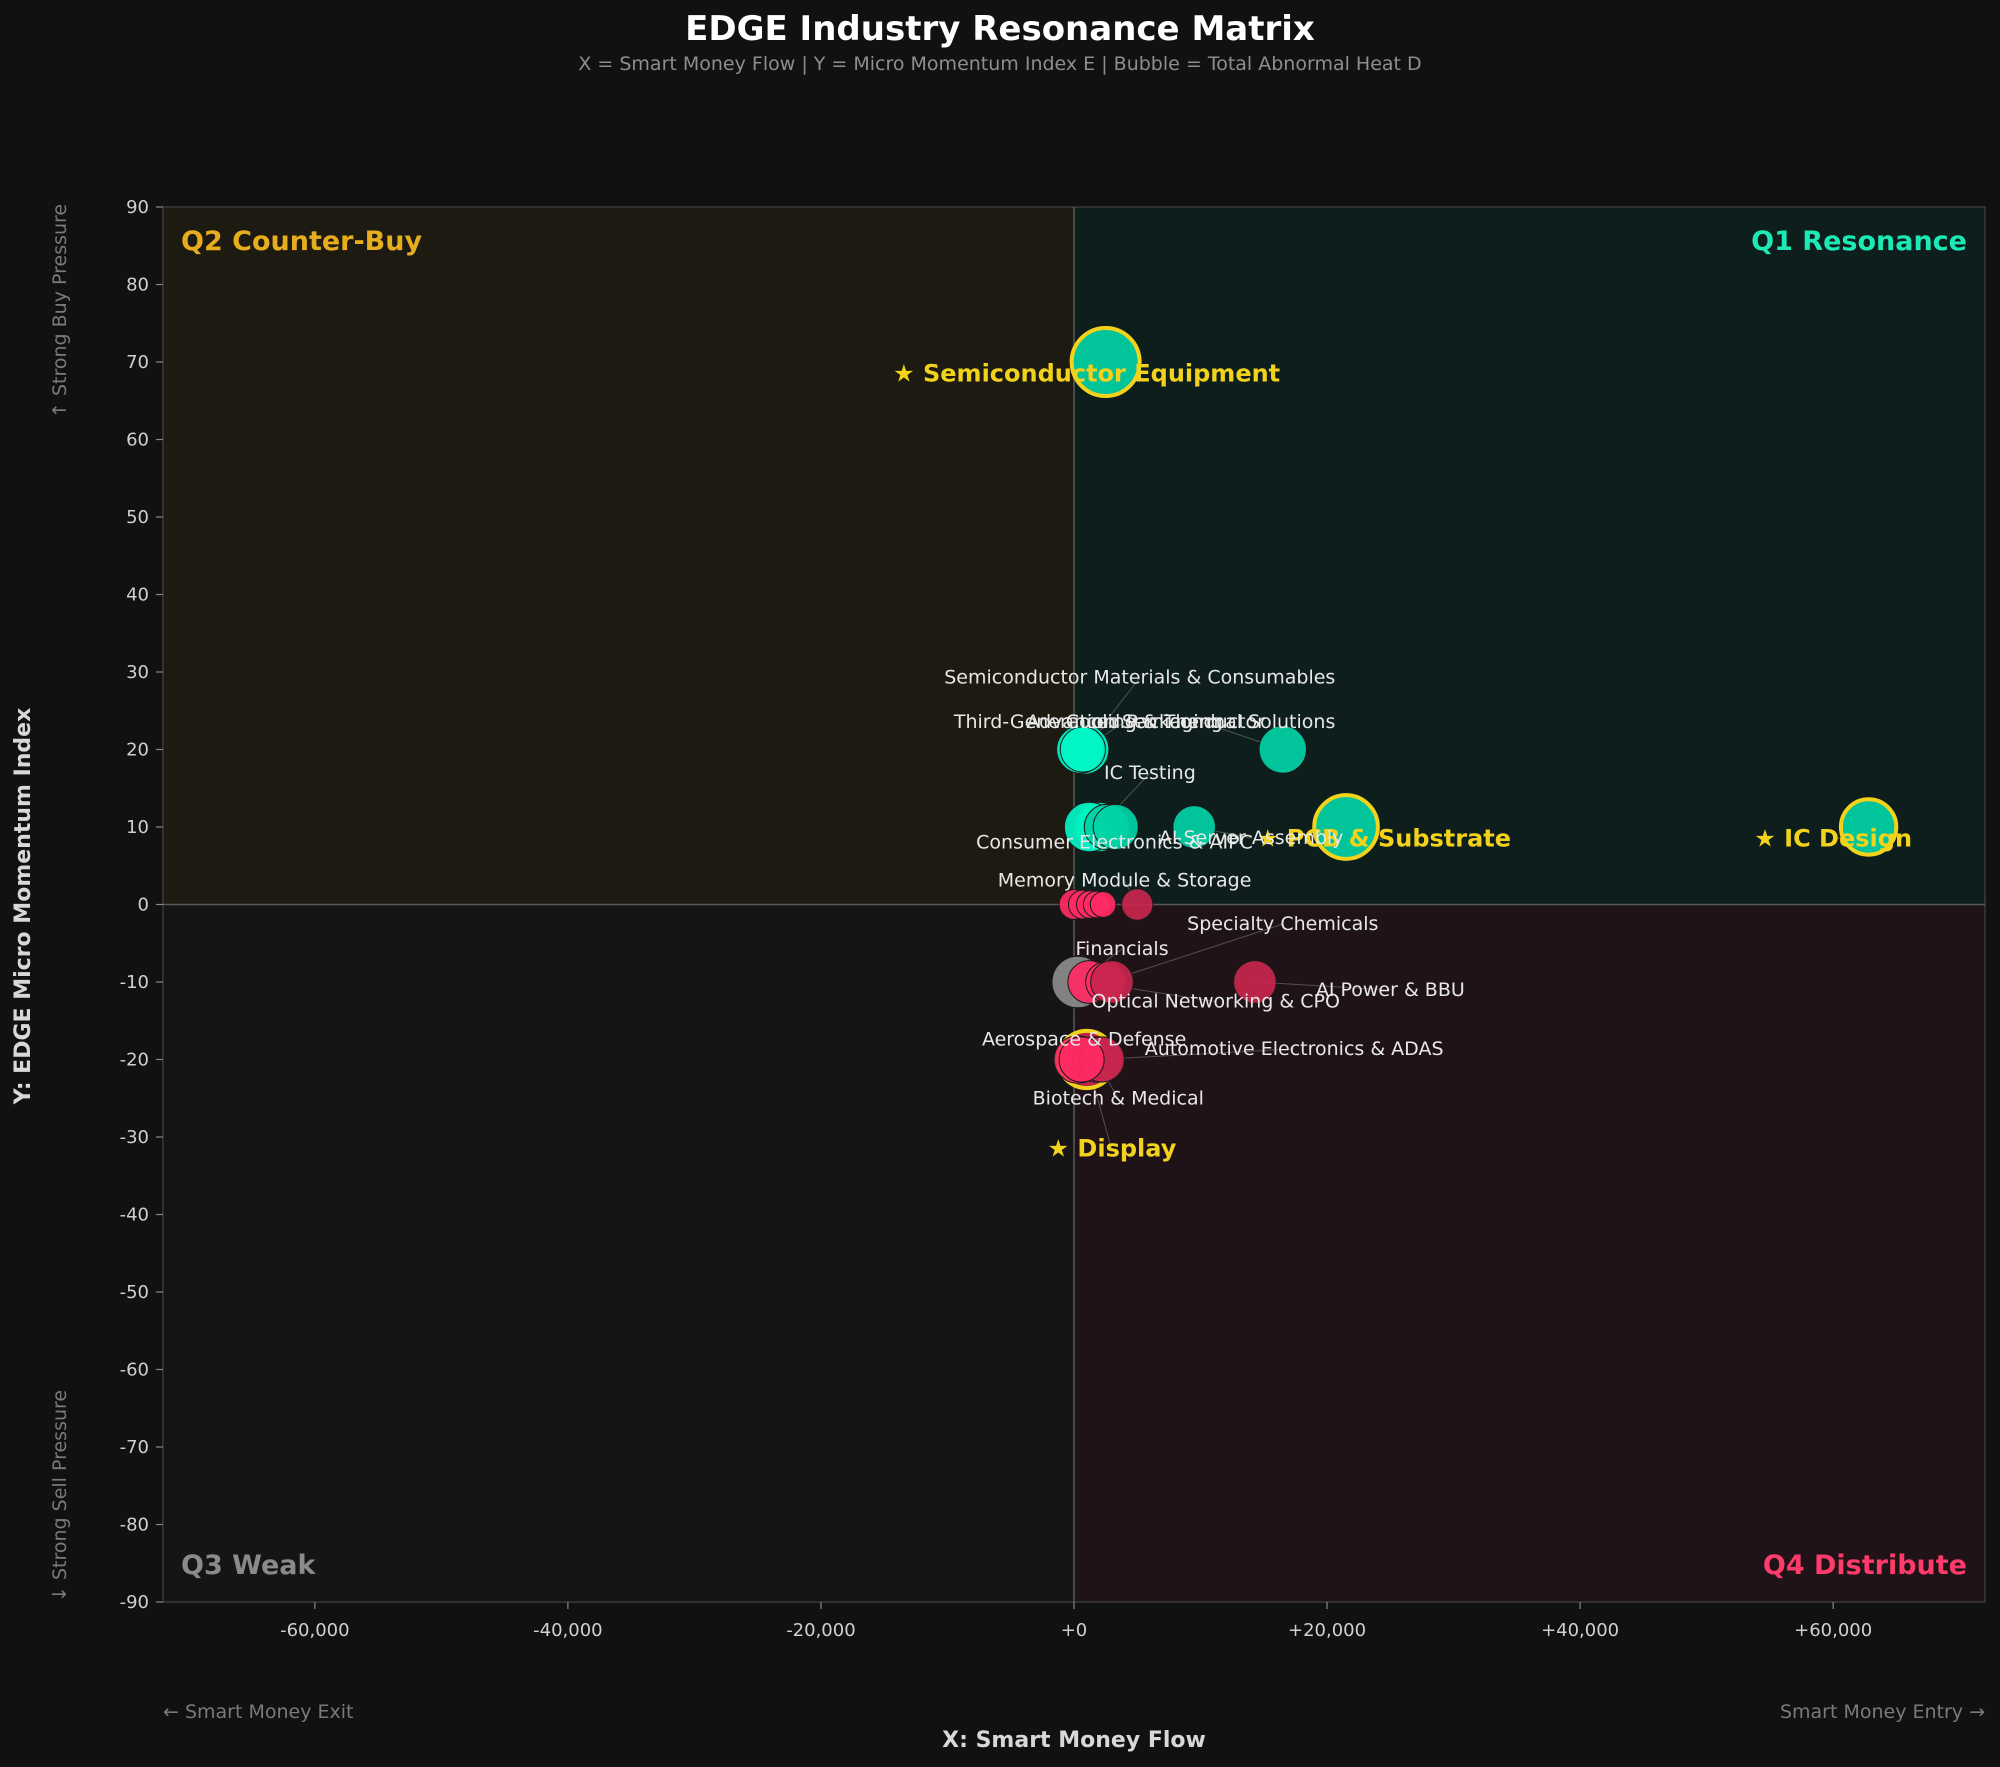 This screenshot has width=2000, height=1767. Describe the element at coordinates (248, 1565) in the screenshot. I see `quadrant-label-q3: Q3 Weak` at that location.